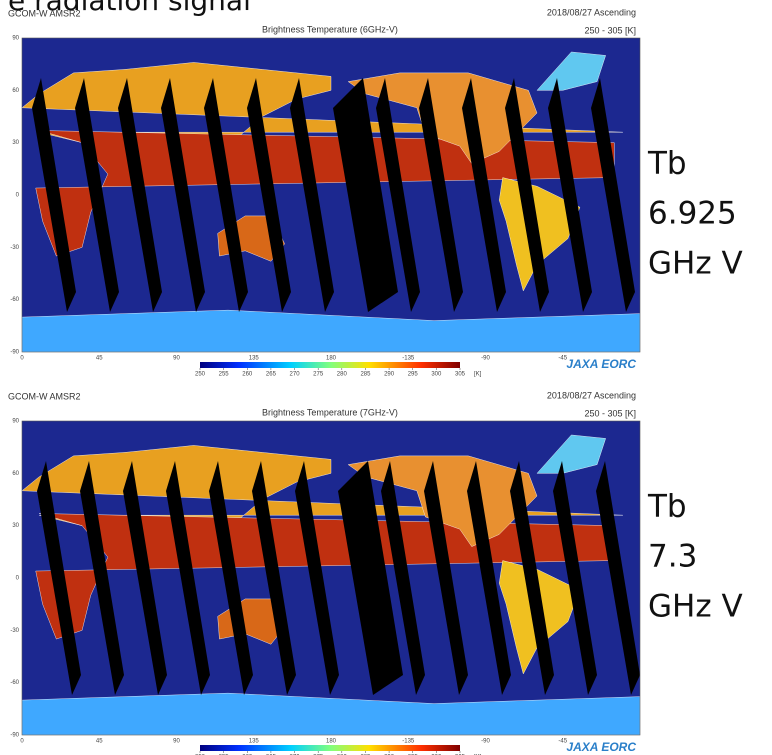 The height and width of the screenshot is (755, 772). Describe the element at coordinates (413, 375) in the screenshot. I see `colorbar-tick-label: 295` at that location.